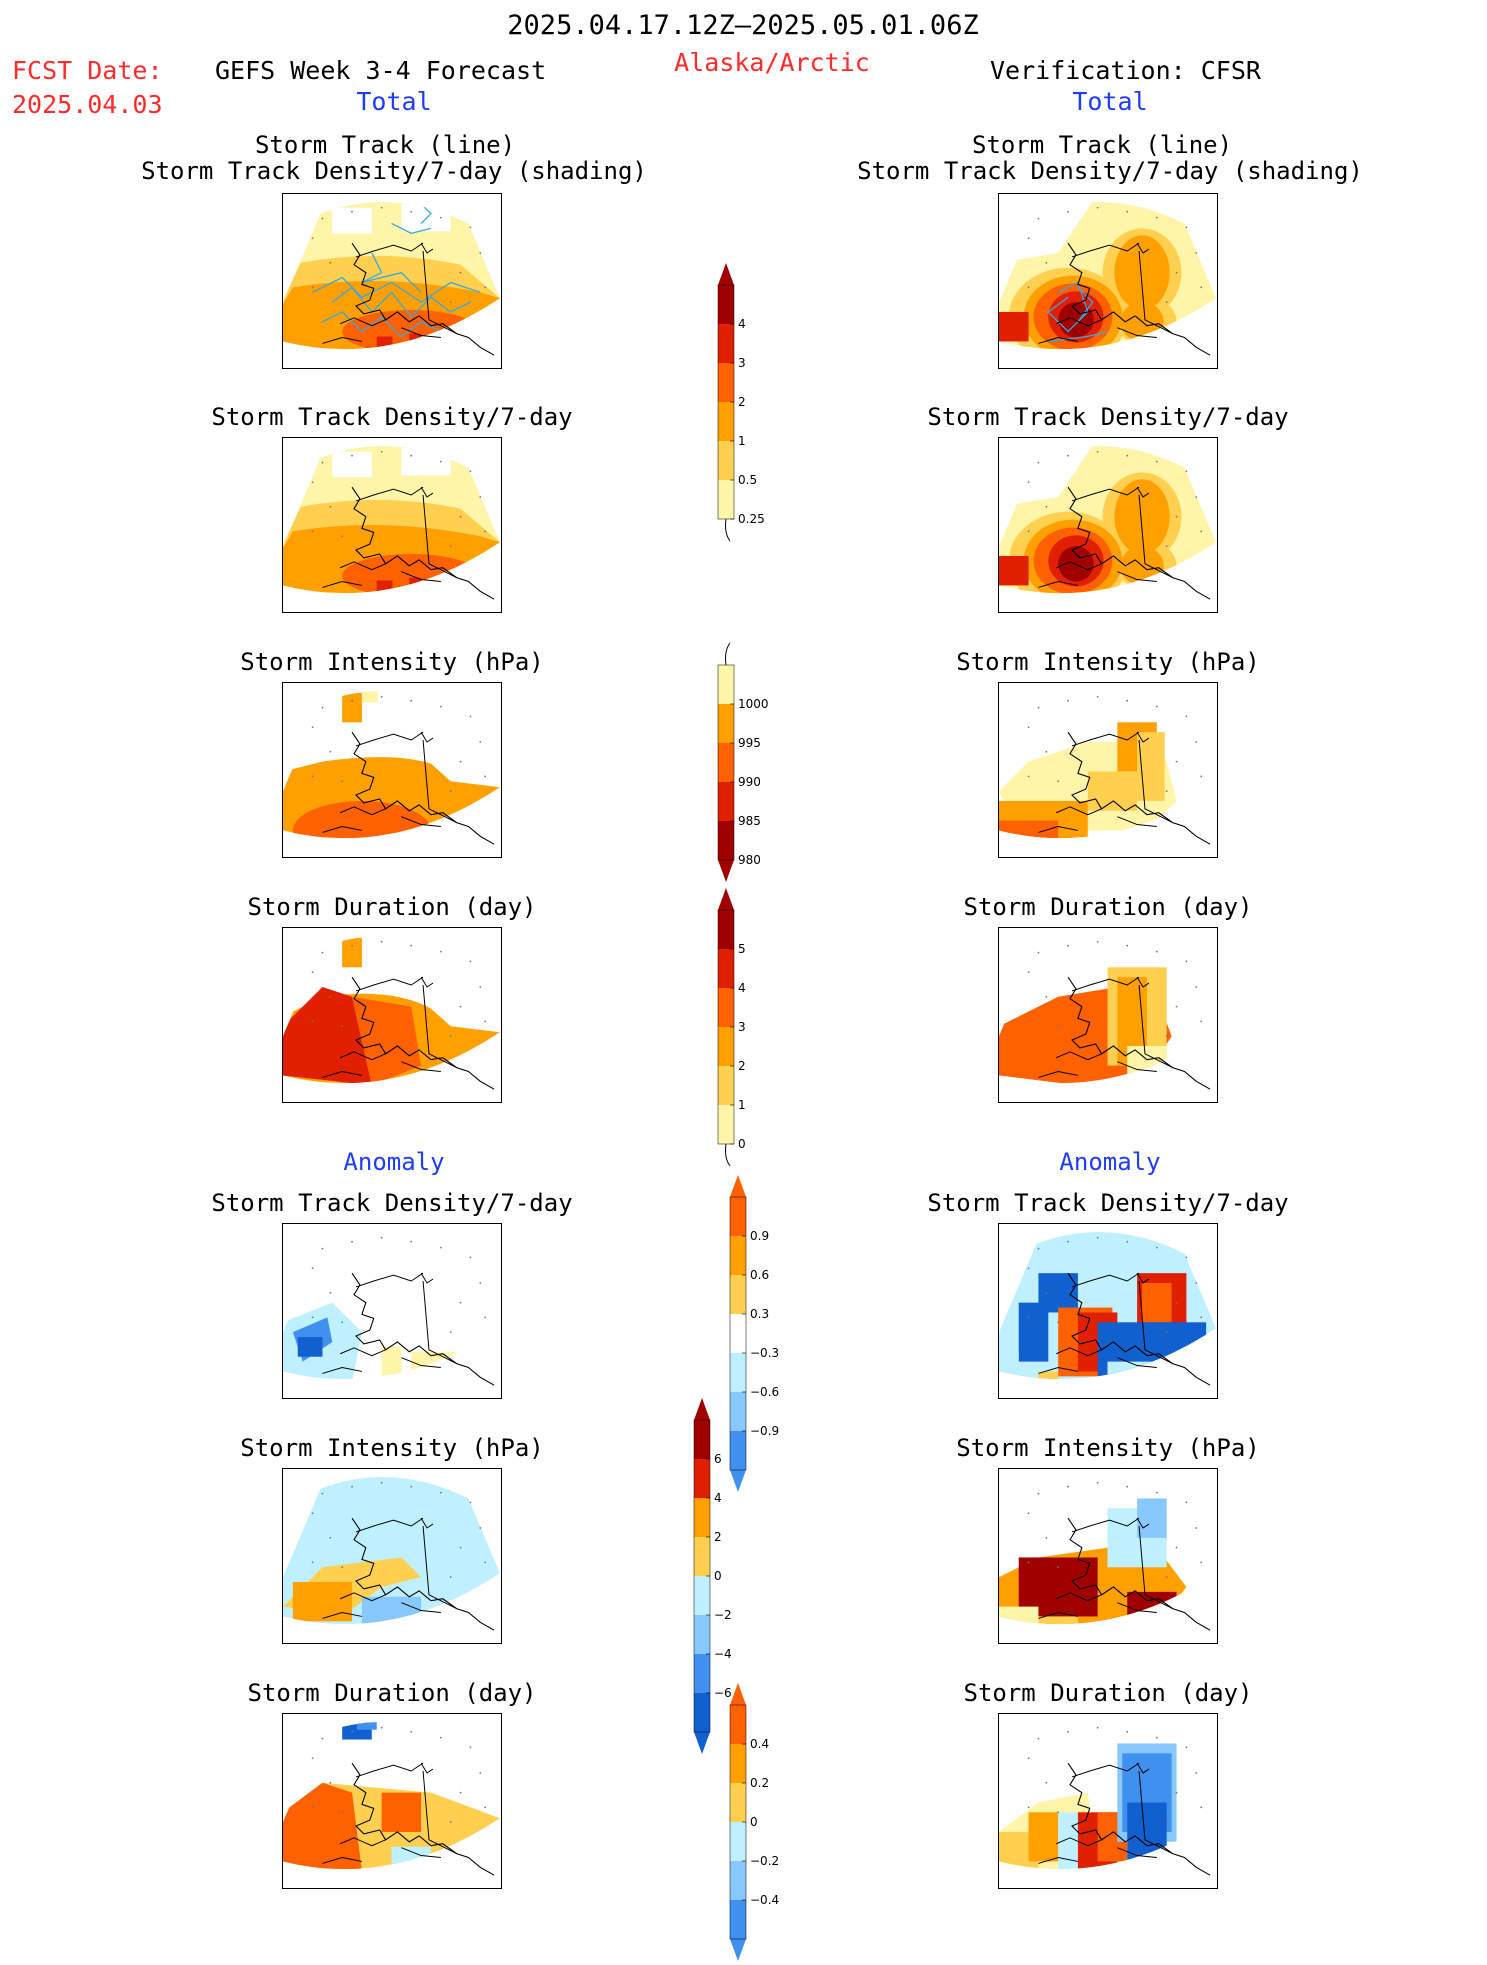 The height and width of the screenshot is (1965, 1487). What do you see at coordinates (87, 70) in the screenshot?
I see `fcst-date-label: FCST Date:` at bounding box center [87, 70].